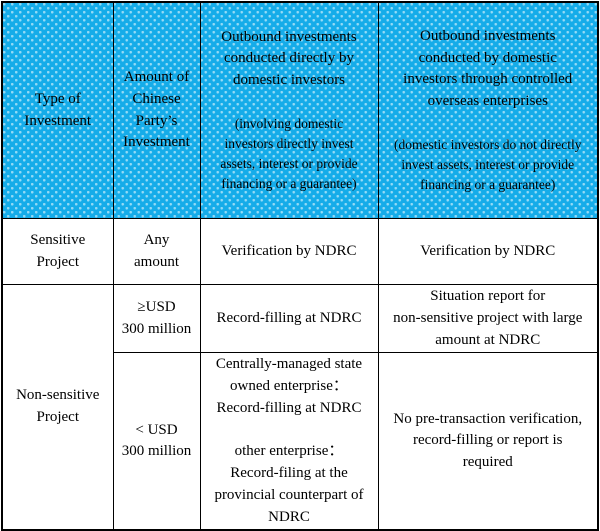  I want to click on cell-large-direct: Record-filling at NDRC, so click(289, 318).